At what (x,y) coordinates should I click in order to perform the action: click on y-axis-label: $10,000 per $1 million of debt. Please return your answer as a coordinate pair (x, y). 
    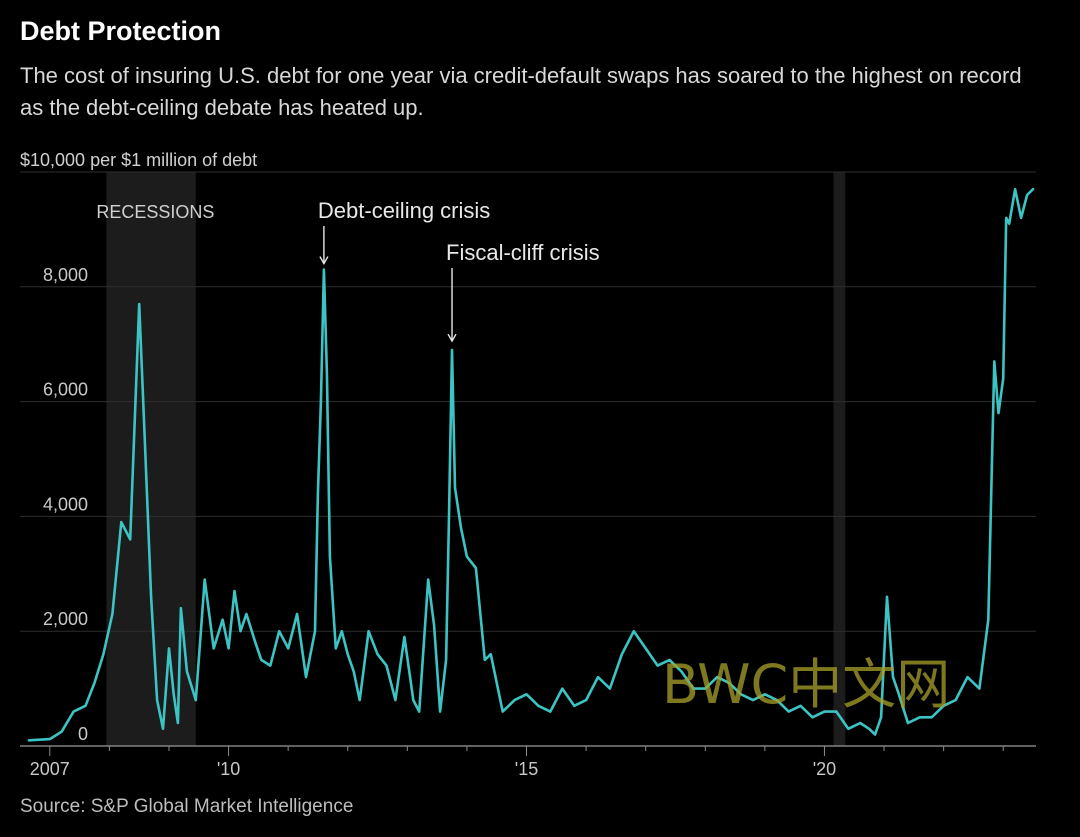
    Looking at the image, I should click on (138, 160).